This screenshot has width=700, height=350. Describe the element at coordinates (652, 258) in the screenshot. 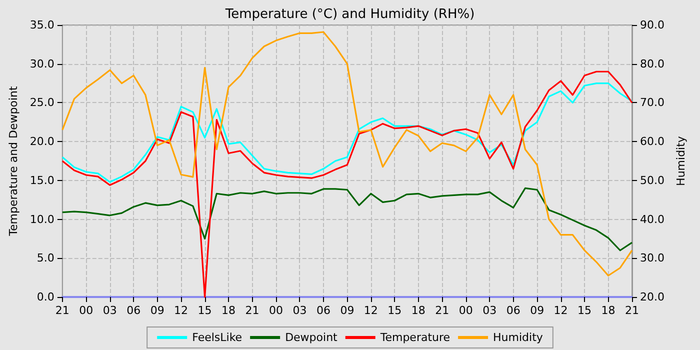

I see `y2-tick-label: 30.0` at that location.